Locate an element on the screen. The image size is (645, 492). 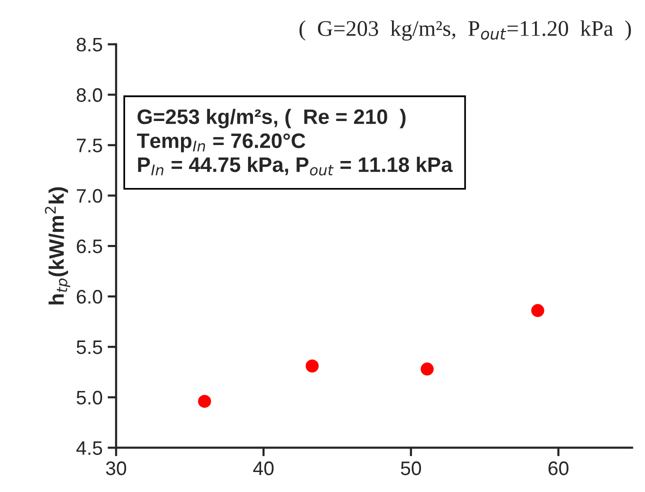
y-tick-label: 8.5 is located at coordinates (89, 45).